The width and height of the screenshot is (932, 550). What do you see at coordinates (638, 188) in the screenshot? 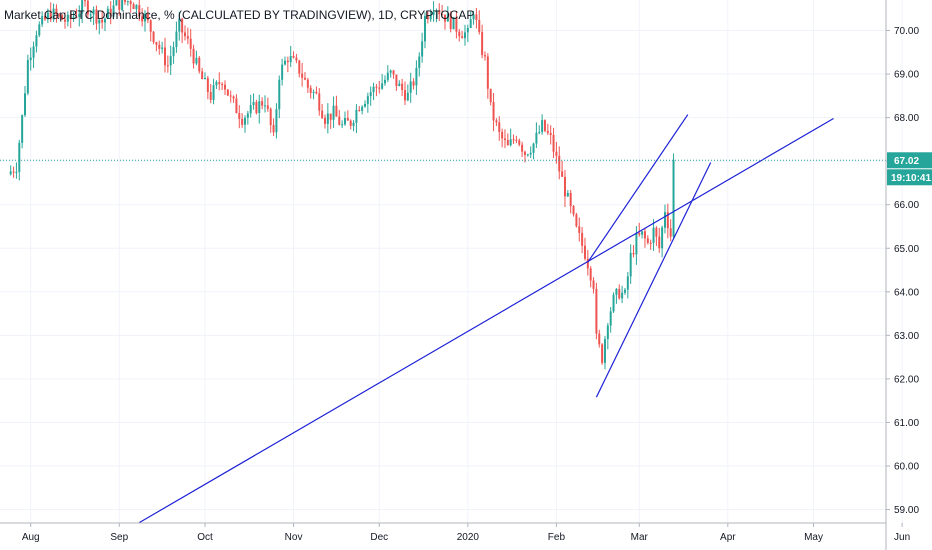
I see `trendline` at bounding box center [638, 188].